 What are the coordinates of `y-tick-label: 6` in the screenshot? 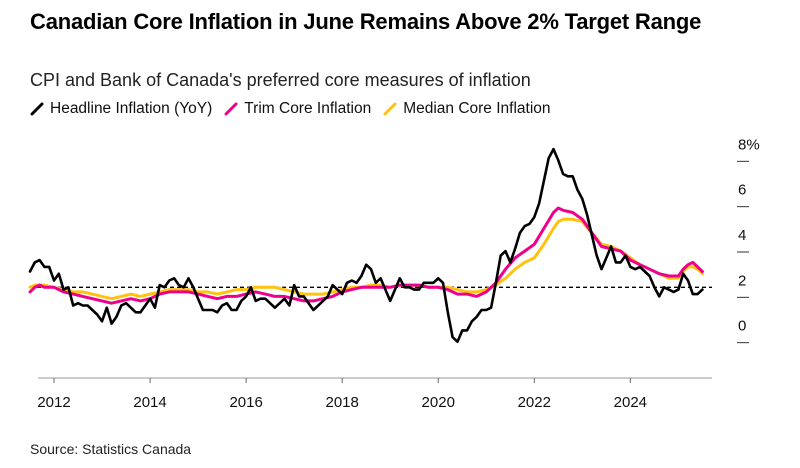 It's located at (742, 190).